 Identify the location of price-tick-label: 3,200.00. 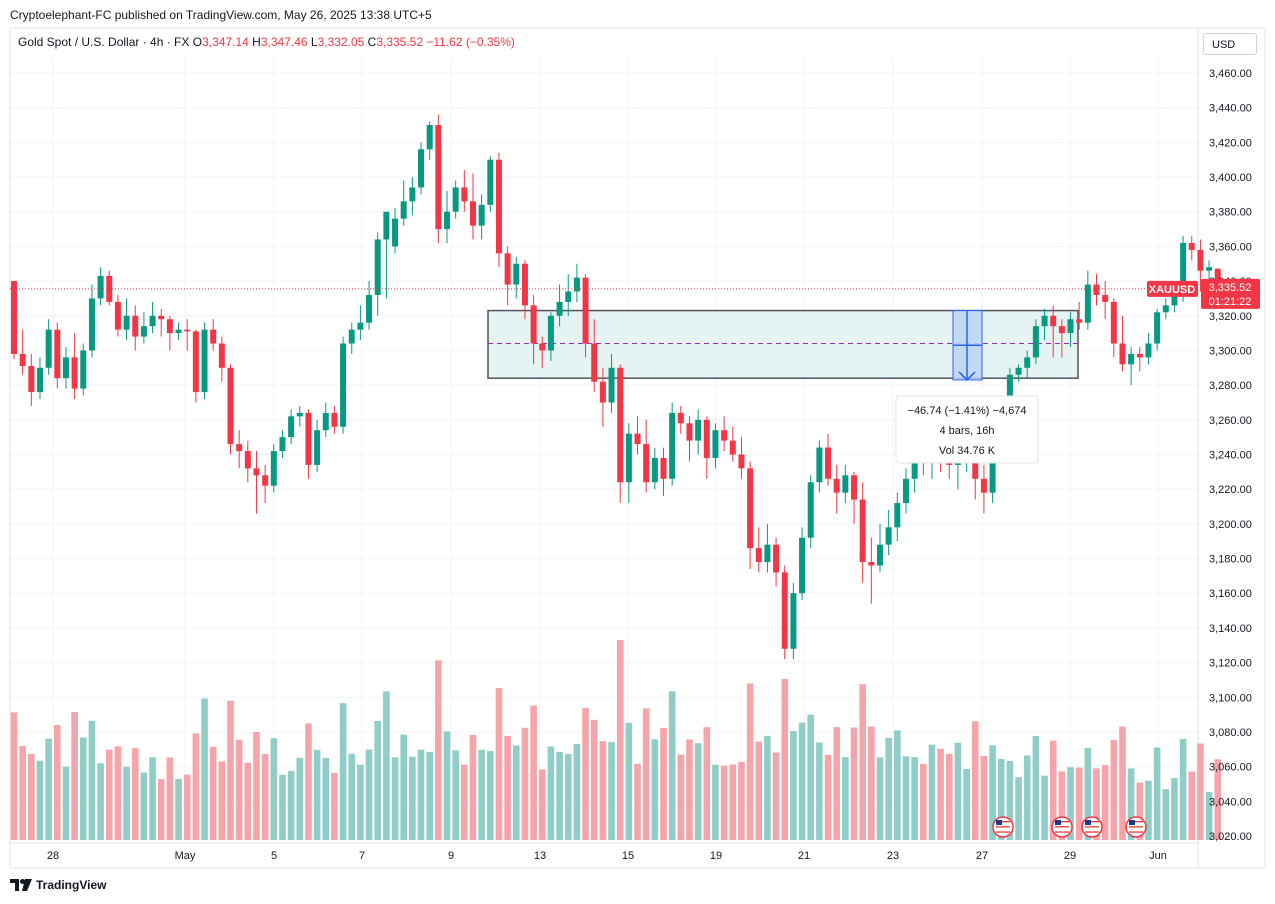
(1230, 525).